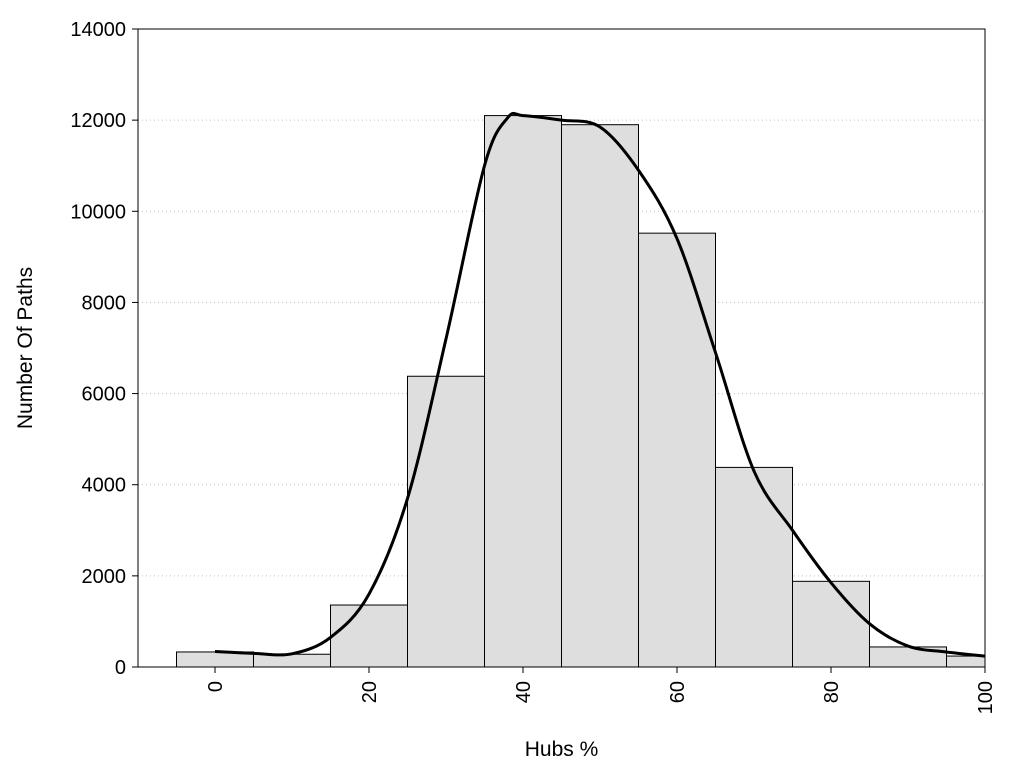 The width and height of the screenshot is (1024, 768). Describe the element at coordinates (104, 303) in the screenshot. I see `y-tick-label-4: 8000` at that location.